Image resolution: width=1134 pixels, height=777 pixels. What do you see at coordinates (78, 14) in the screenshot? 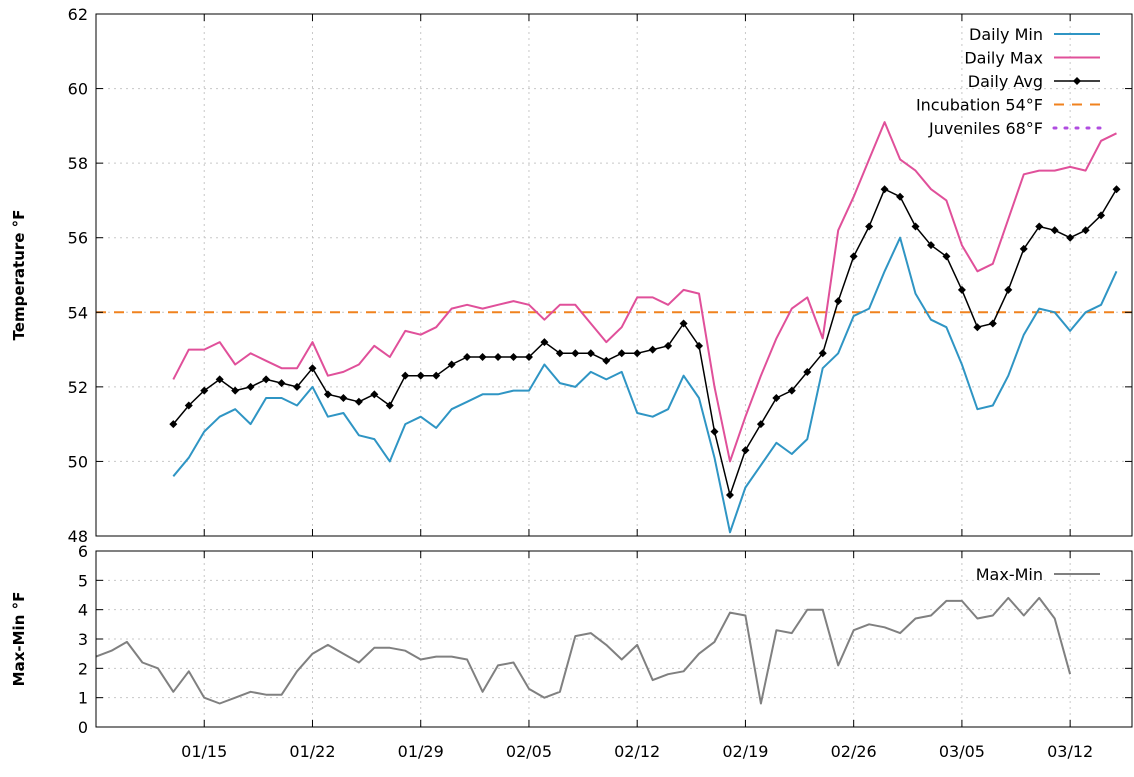
I see `y-tick-label-top: 62` at bounding box center [78, 14].